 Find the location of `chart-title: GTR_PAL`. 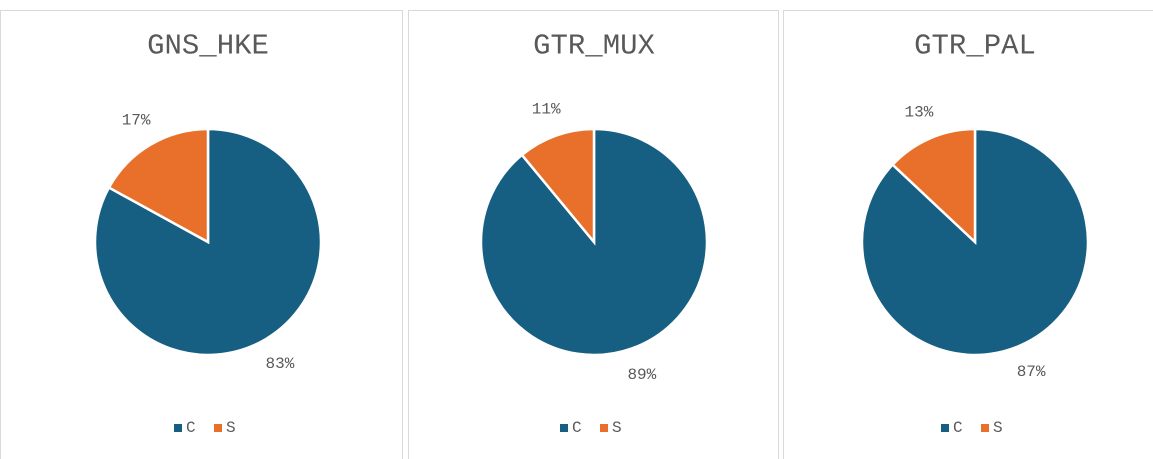

chart-title: GTR_PAL is located at coordinates (975, 46).